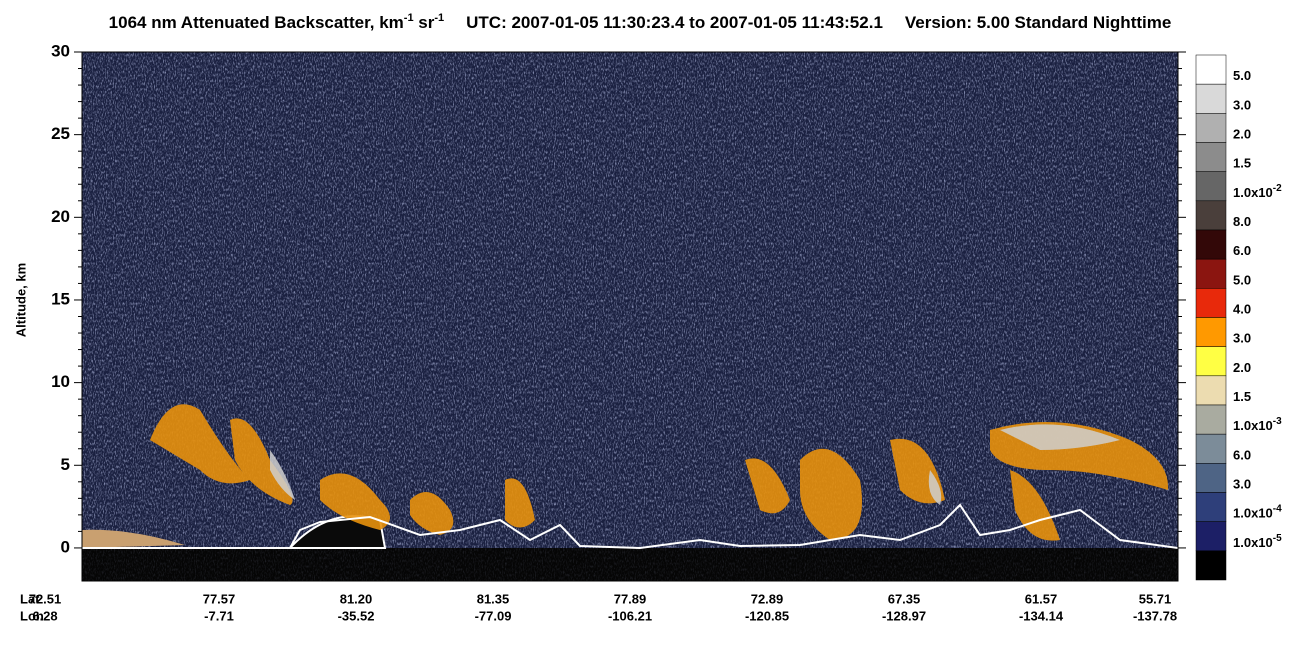 This screenshot has height=667, width=1300. I want to click on y-axis-label: Altitude, km, so click(20, 300).